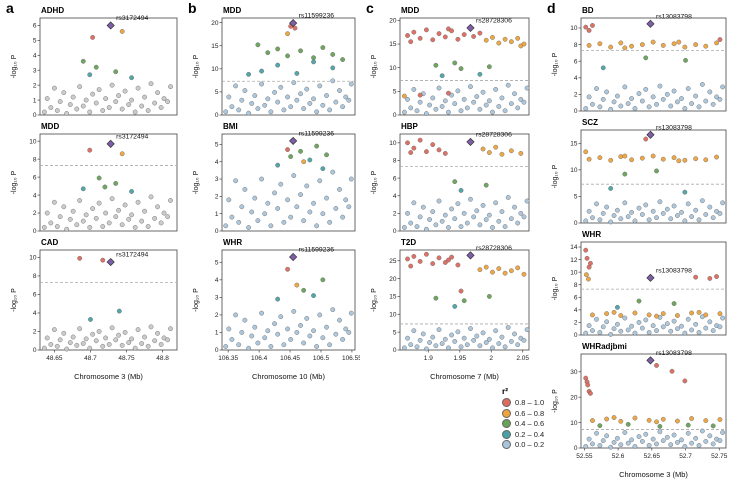 The height and width of the screenshot is (488, 740). What do you see at coordinates (90, 358) in the screenshot?
I see `svg-text: 48.7` at bounding box center [90, 358].